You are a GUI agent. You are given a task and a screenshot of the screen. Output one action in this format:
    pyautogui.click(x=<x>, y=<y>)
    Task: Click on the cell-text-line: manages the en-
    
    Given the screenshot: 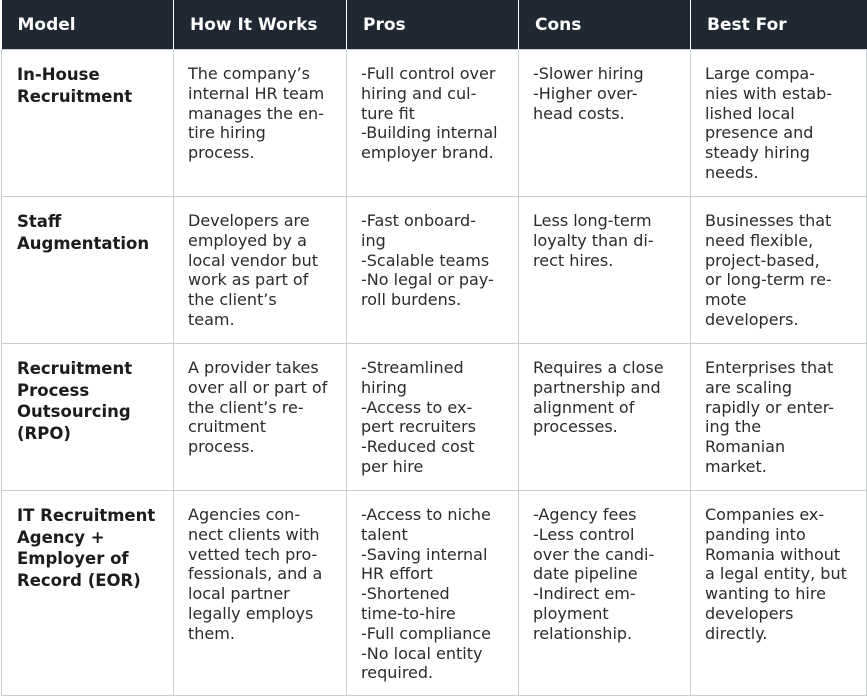 What is the action you would take?
    pyautogui.click(x=256, y=113)
    